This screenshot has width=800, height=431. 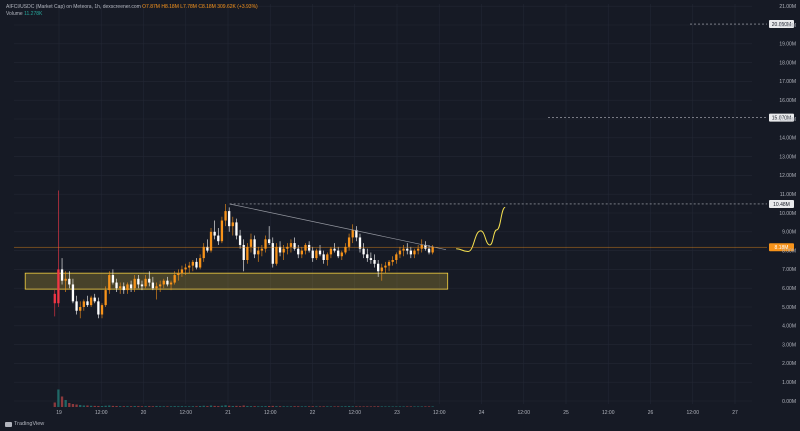 I want to click on resistance-trendline, so click(x=338, y=227).